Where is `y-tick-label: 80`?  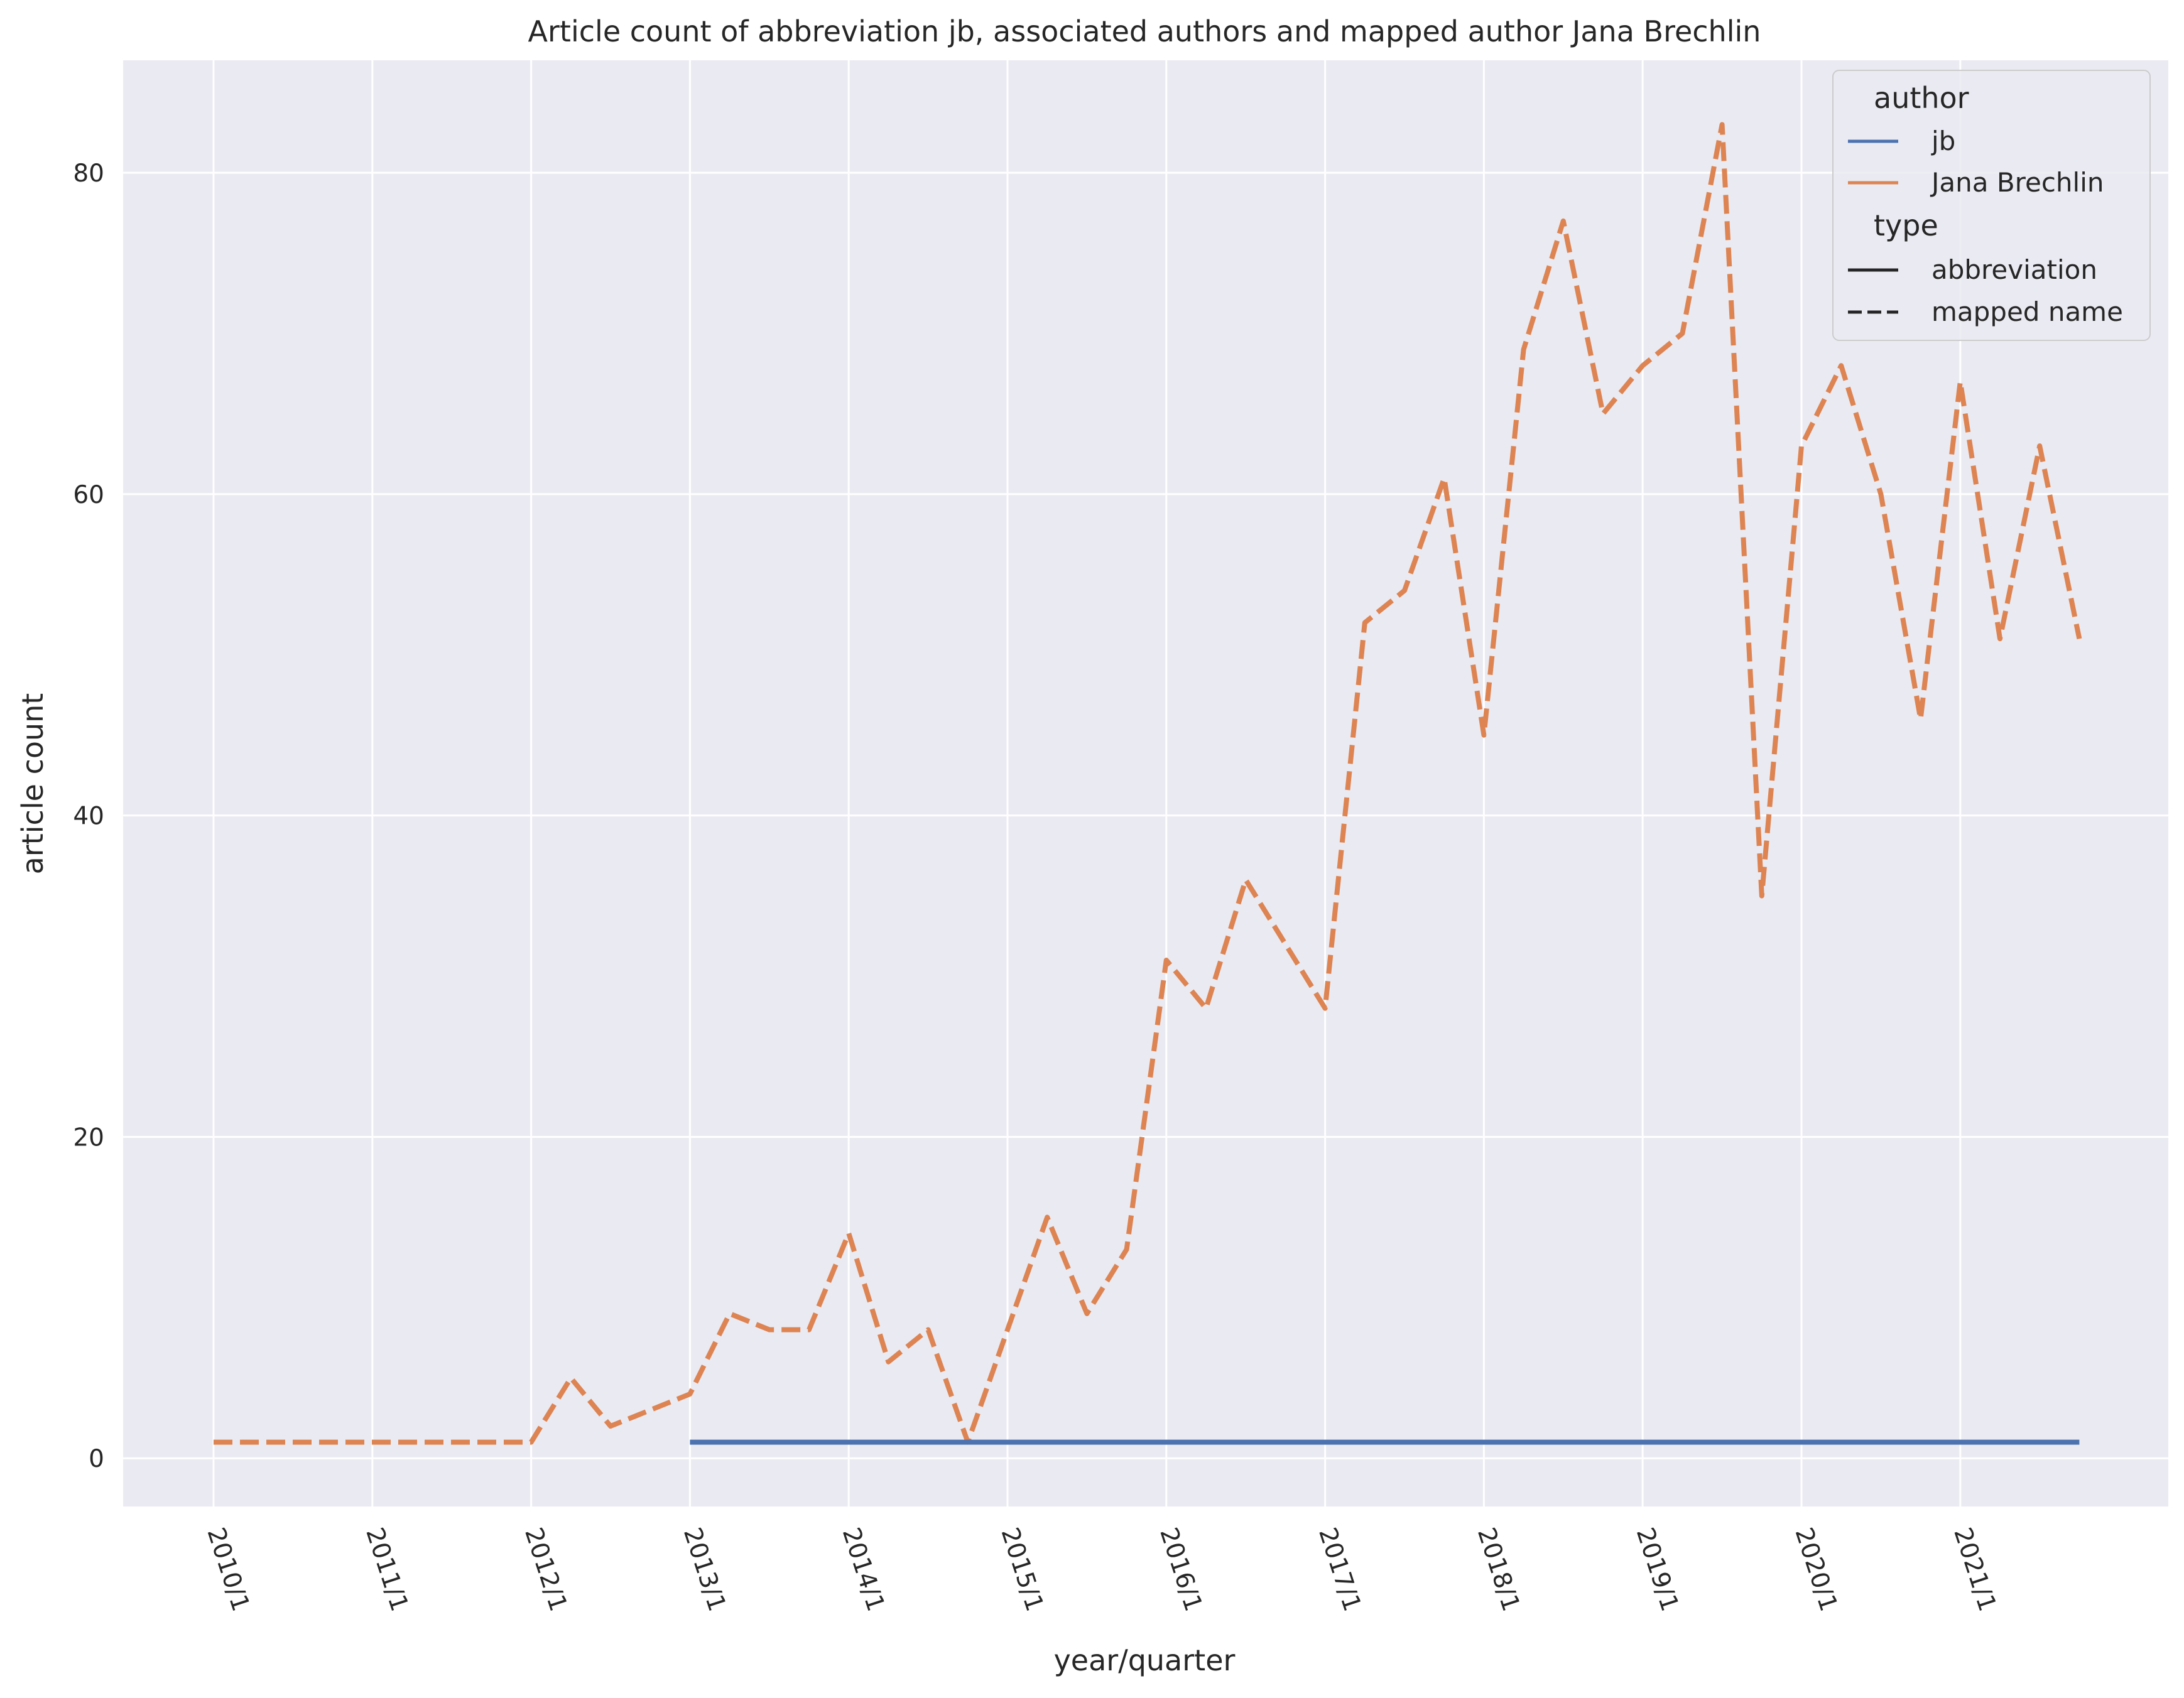
y-tick-label: 80 is located at coordinates (88, 174).